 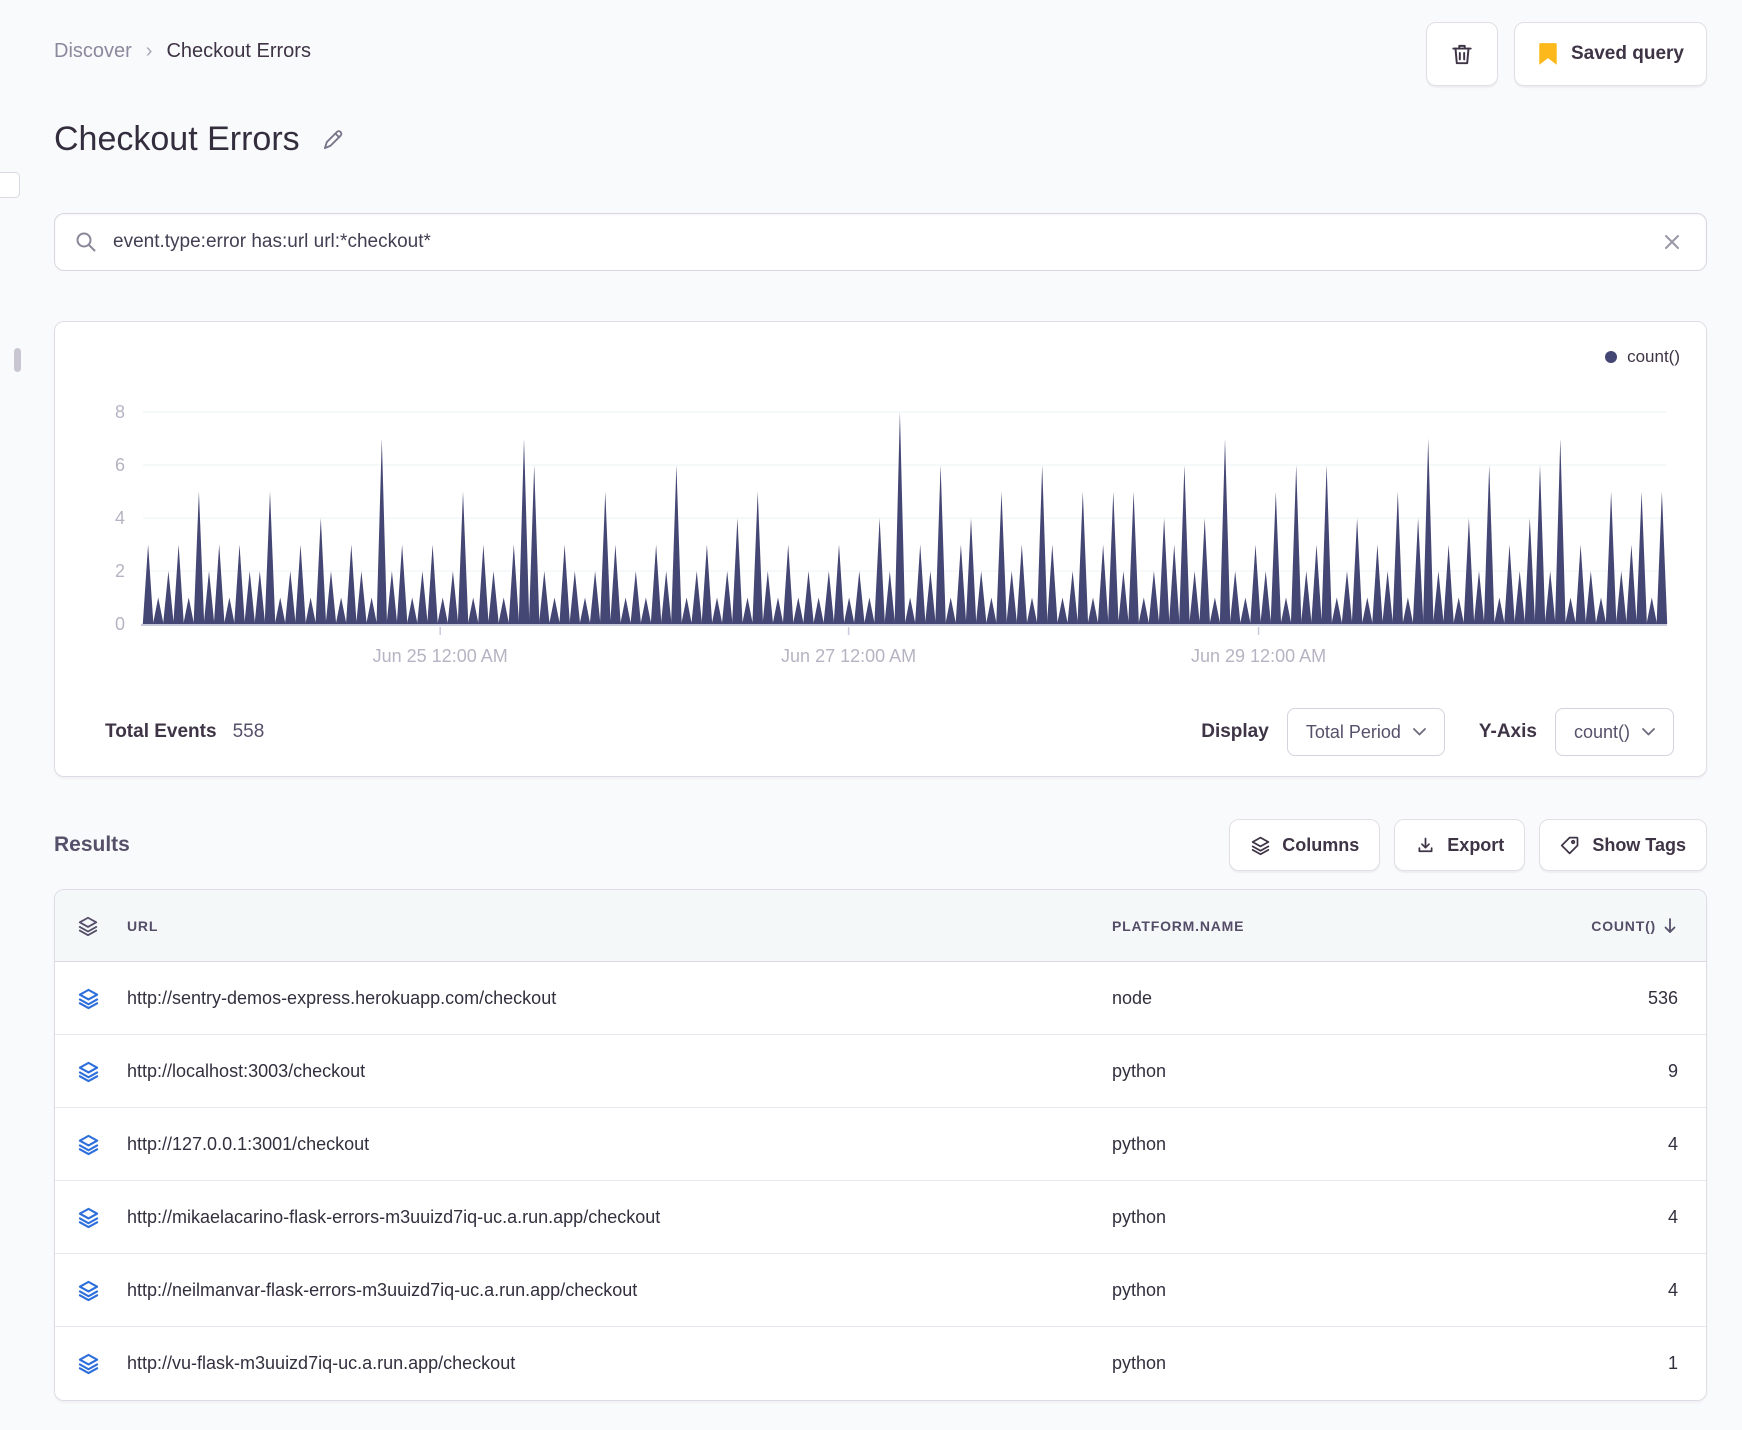 I want to click on display-select: Total Period, so click(x=1365, y=732).